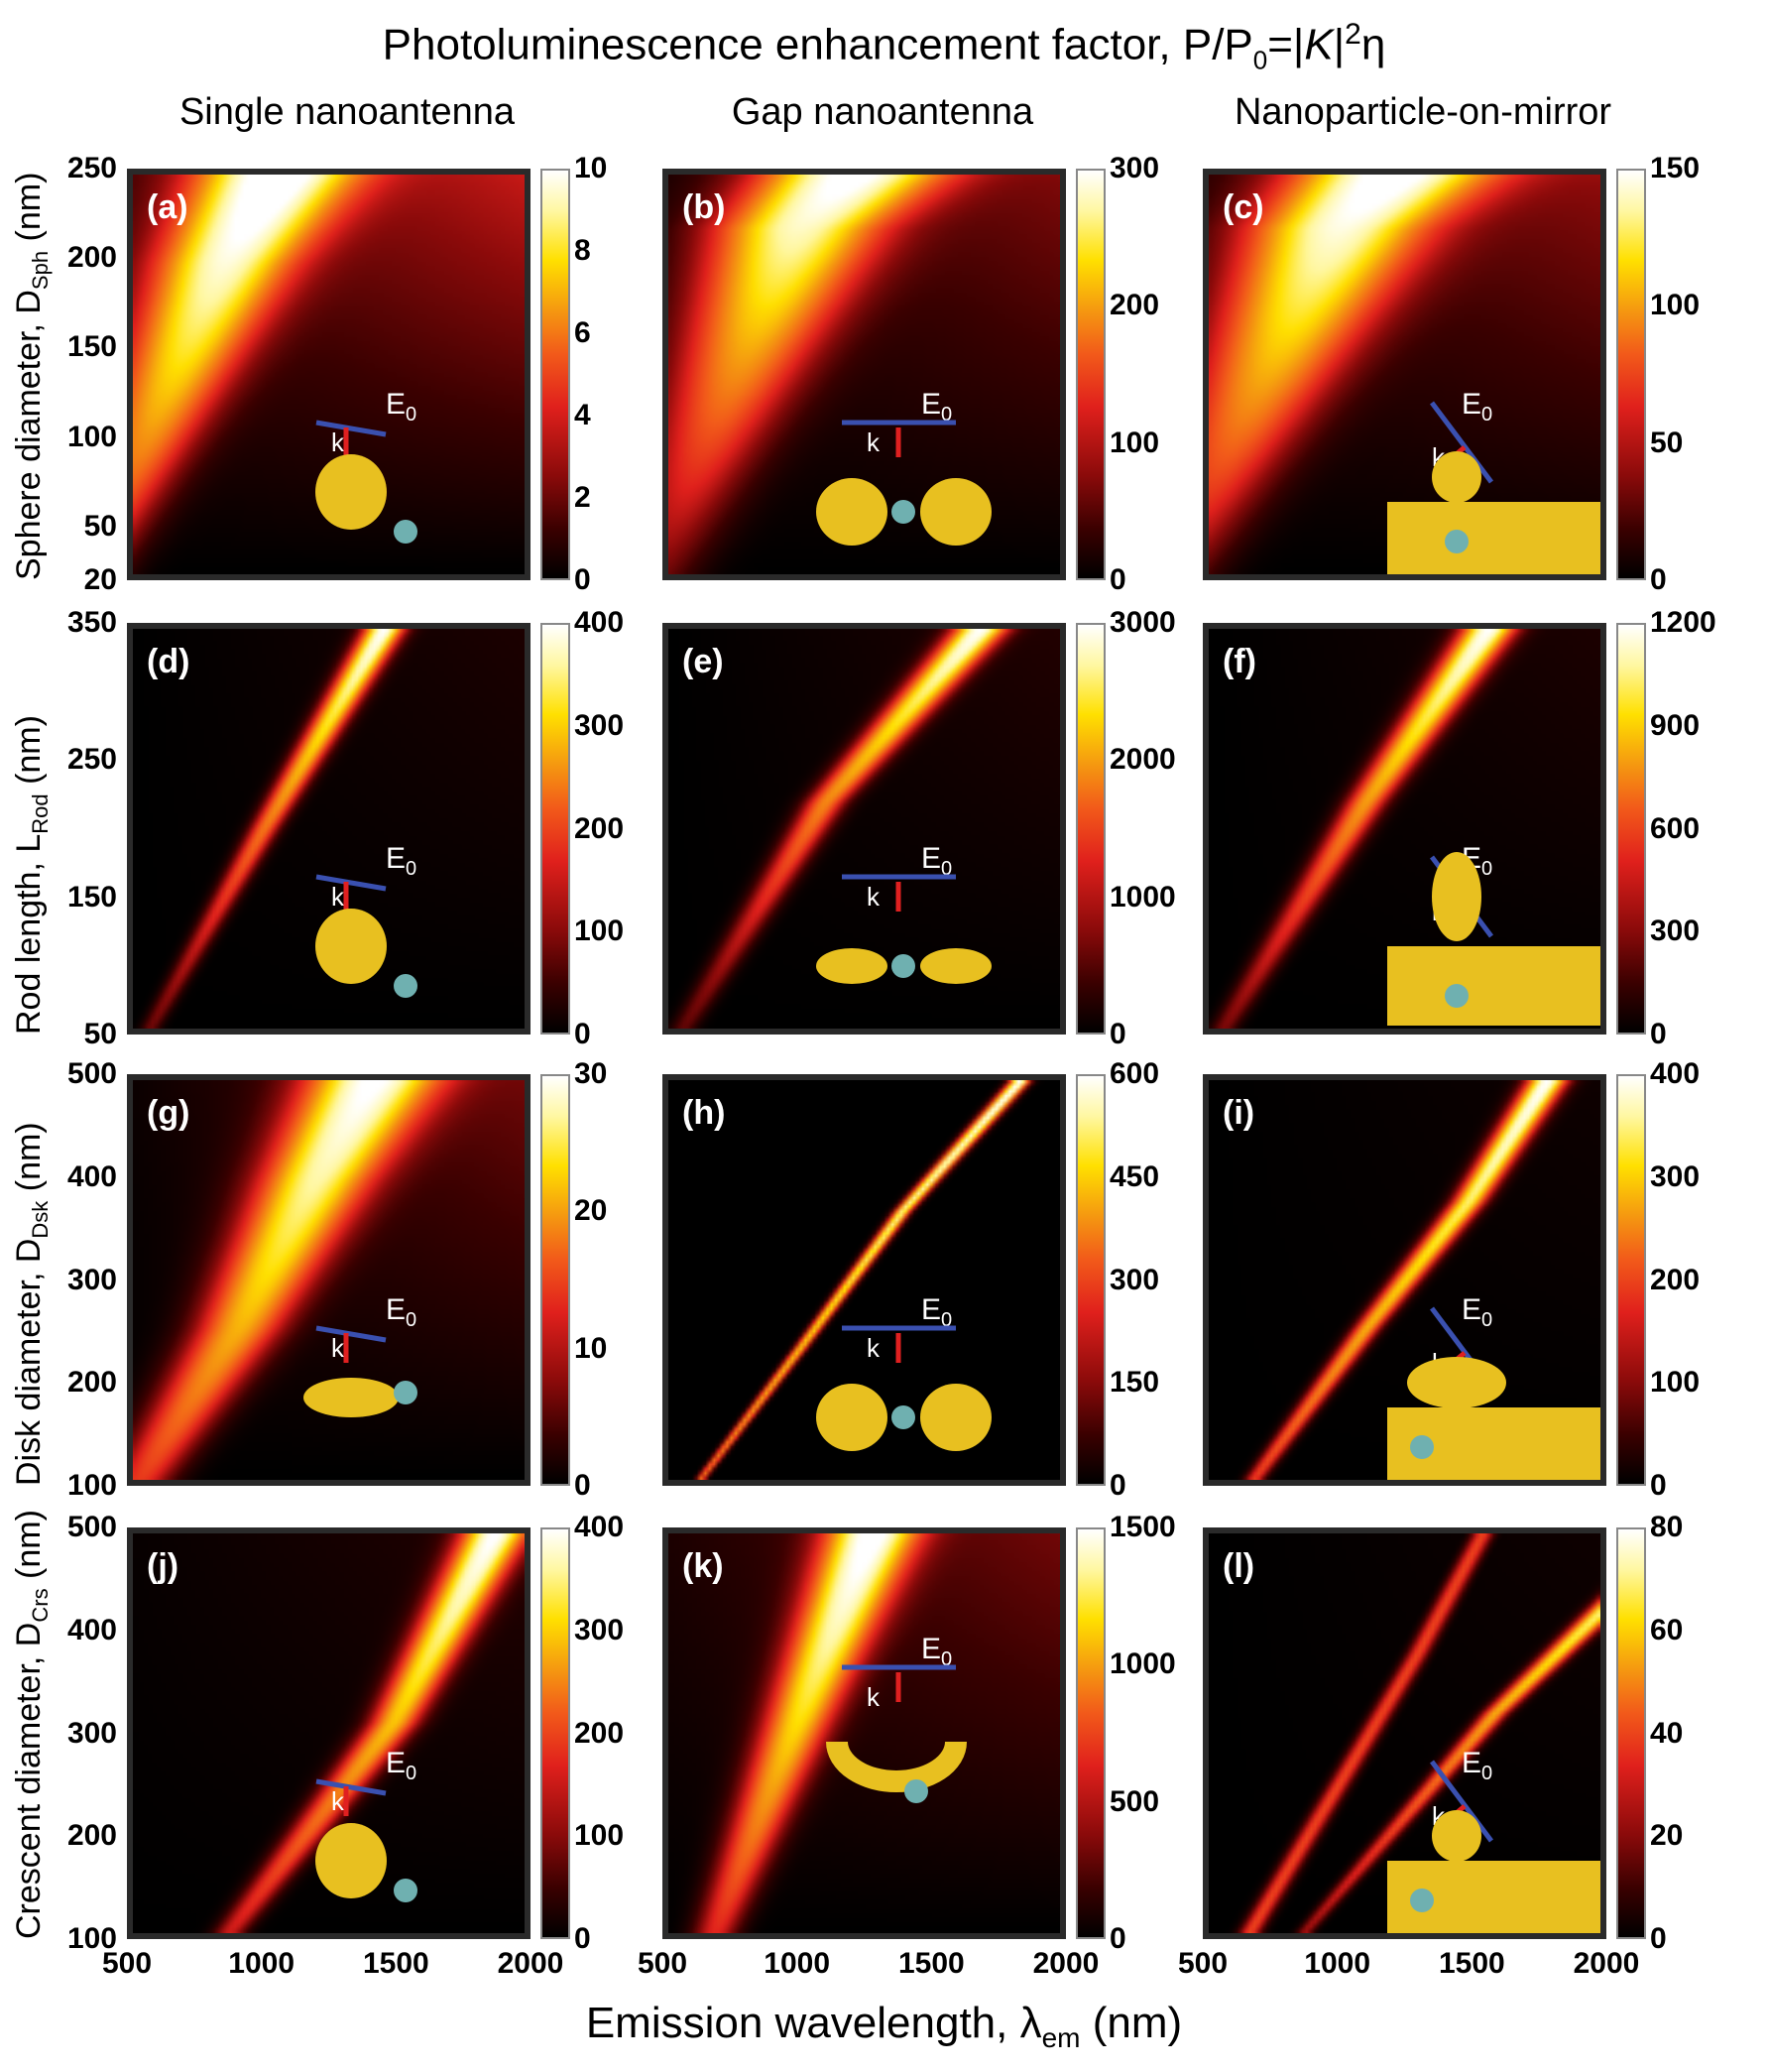 The width and height of the screenshot is (1768, 2072). I want to click on colorbar-tick: 3000, so click(1143, 622).